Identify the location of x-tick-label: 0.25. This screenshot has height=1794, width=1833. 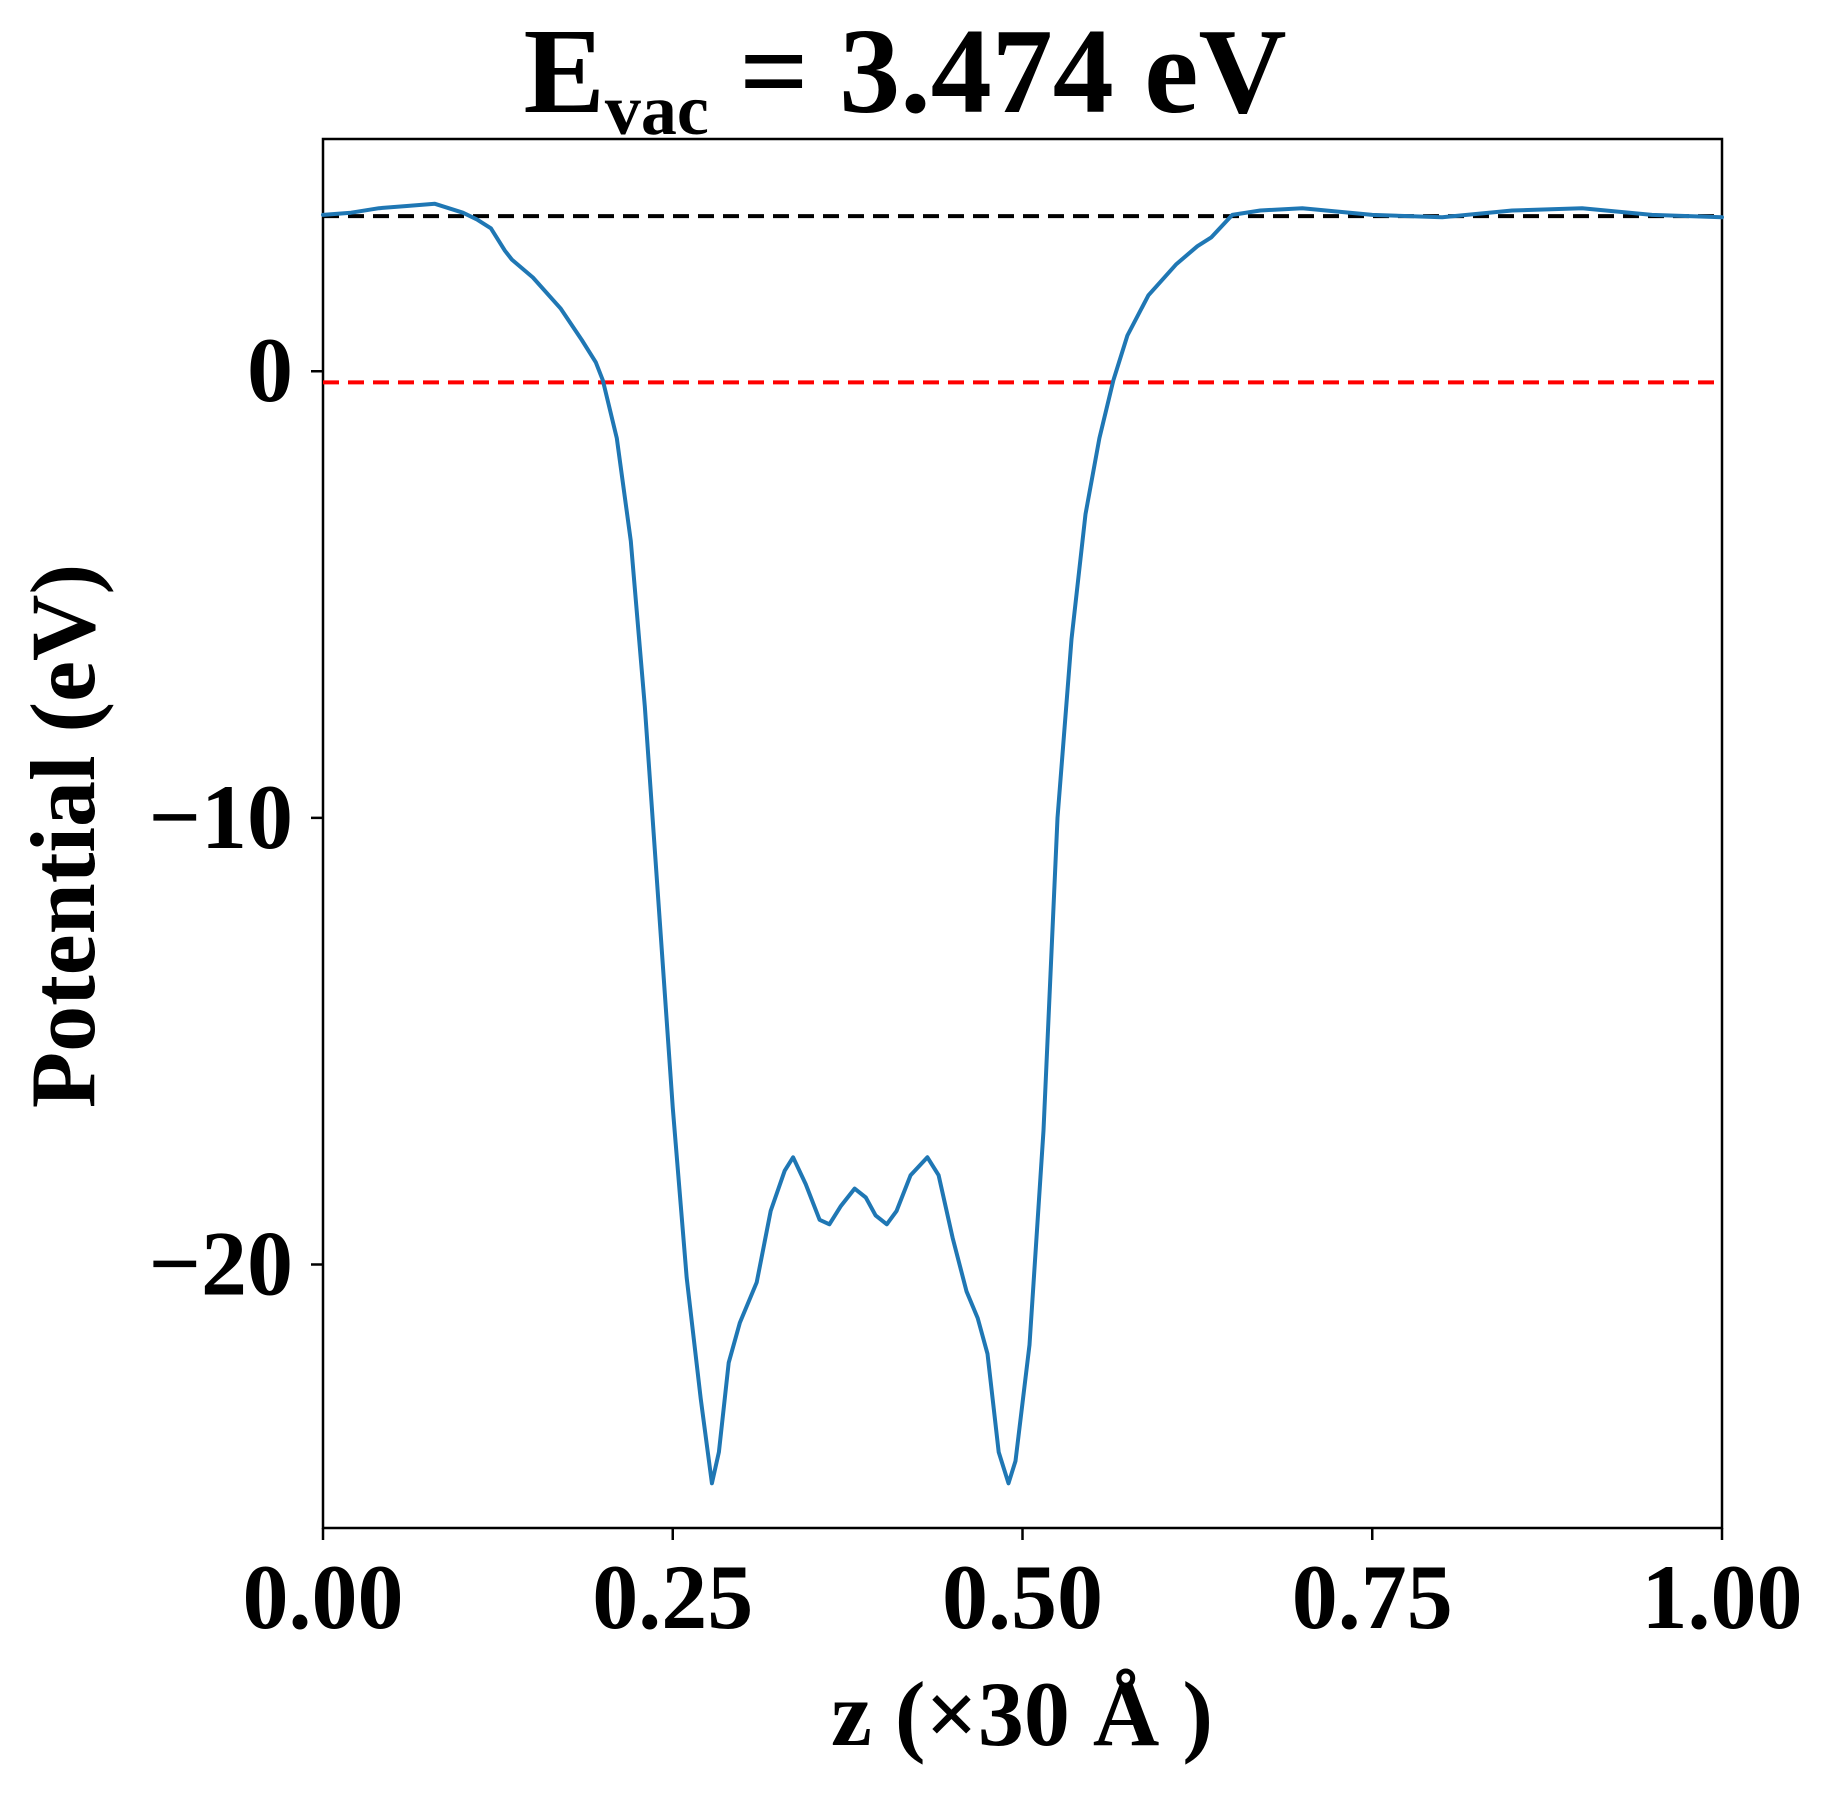
(672, 1597).